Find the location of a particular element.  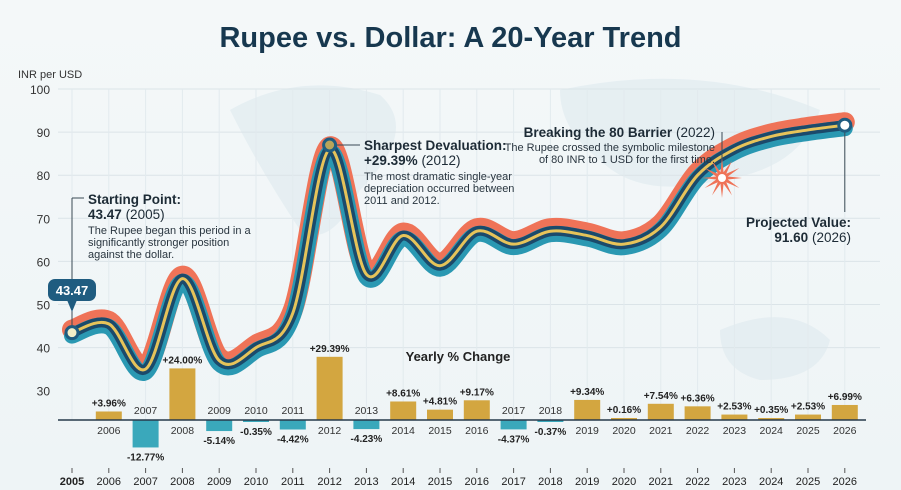

annotation-barrier-l1: The Rupee crossed the symbolic milestone is located at coordinates (609, 148).